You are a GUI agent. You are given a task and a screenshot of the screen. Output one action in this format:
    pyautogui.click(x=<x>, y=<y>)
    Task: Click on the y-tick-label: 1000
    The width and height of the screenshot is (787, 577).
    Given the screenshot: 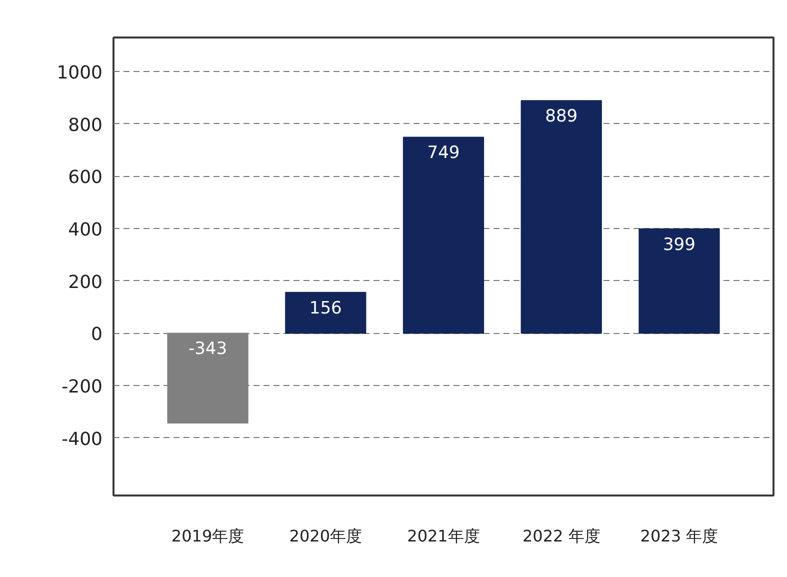 What is the action you would take?
    pyautogui.click(x=79, y=73)
    